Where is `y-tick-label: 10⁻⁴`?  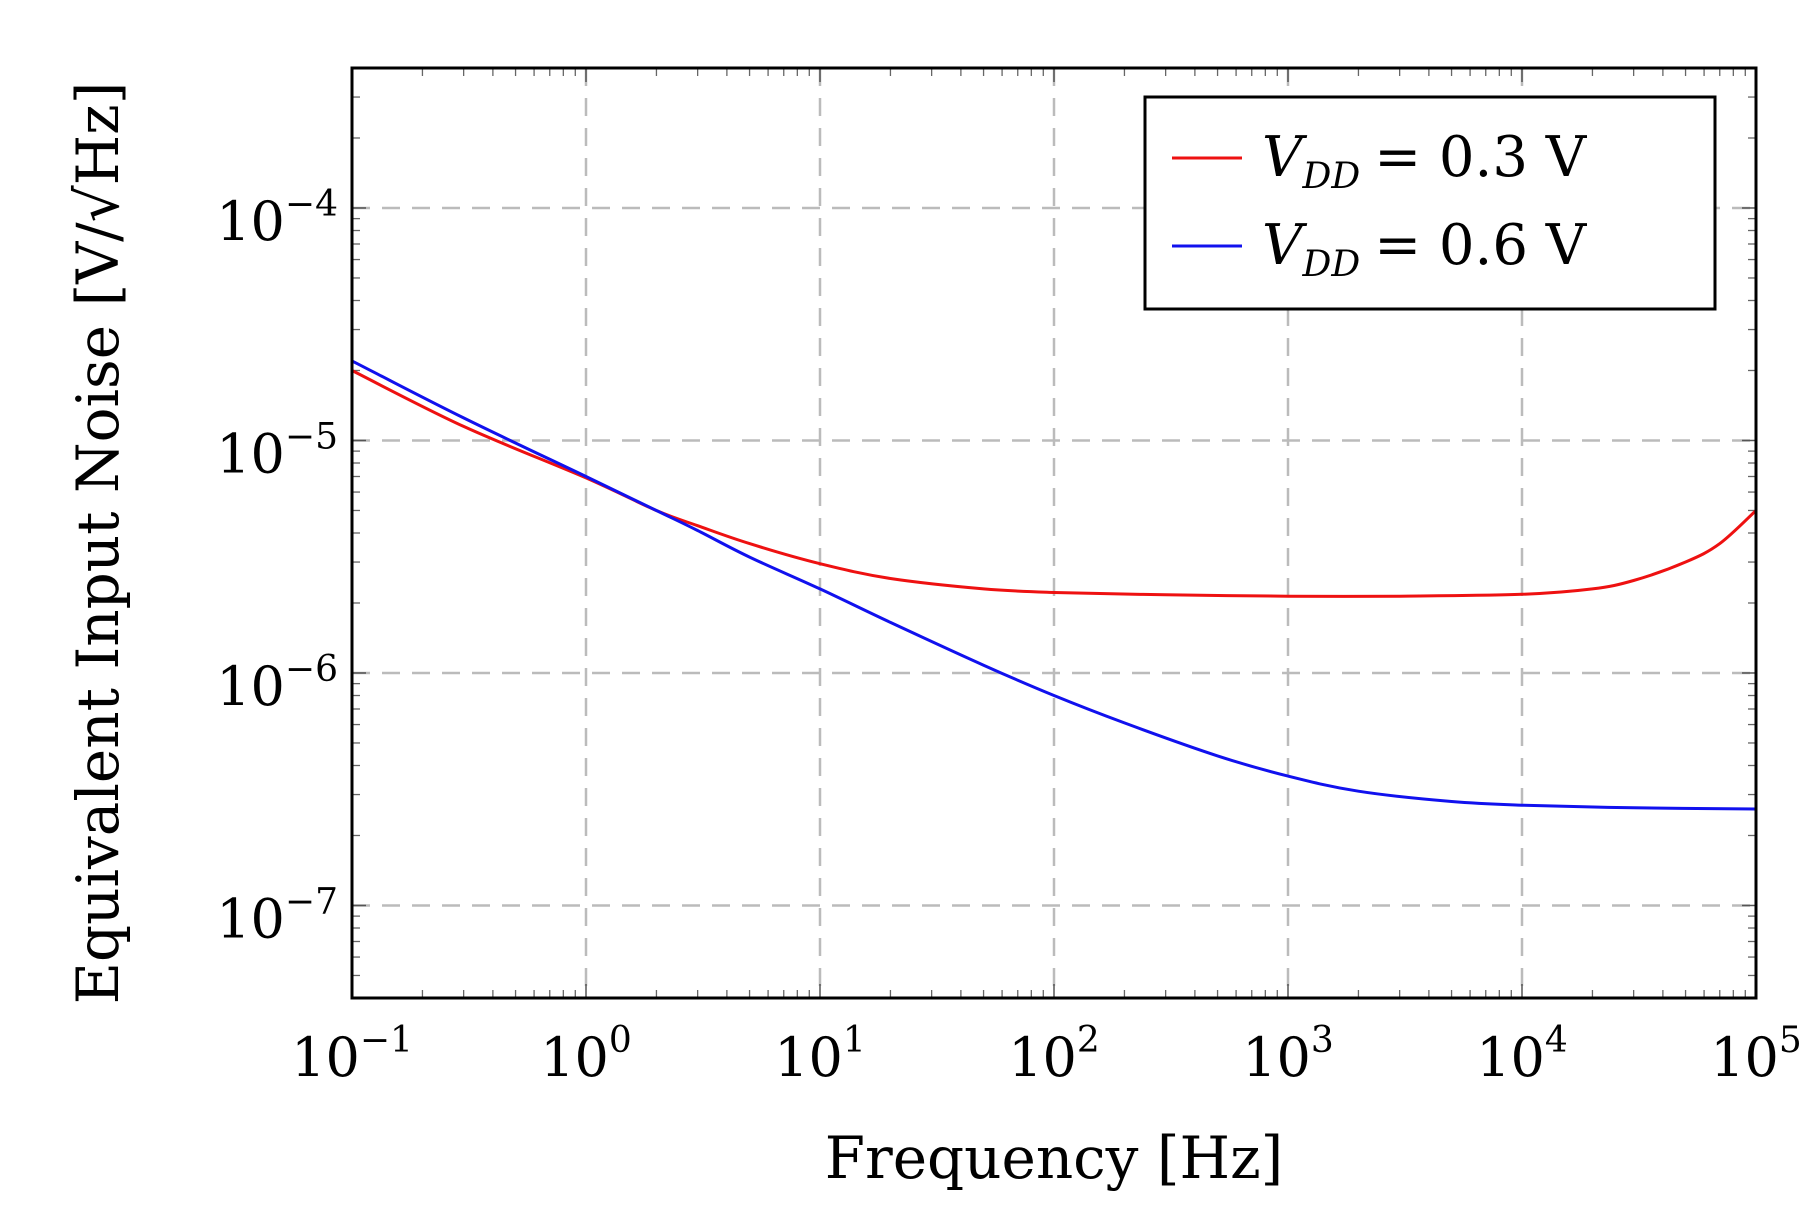 y-tick-label: 10⁻⁴ is located at coordinates (277, 218).